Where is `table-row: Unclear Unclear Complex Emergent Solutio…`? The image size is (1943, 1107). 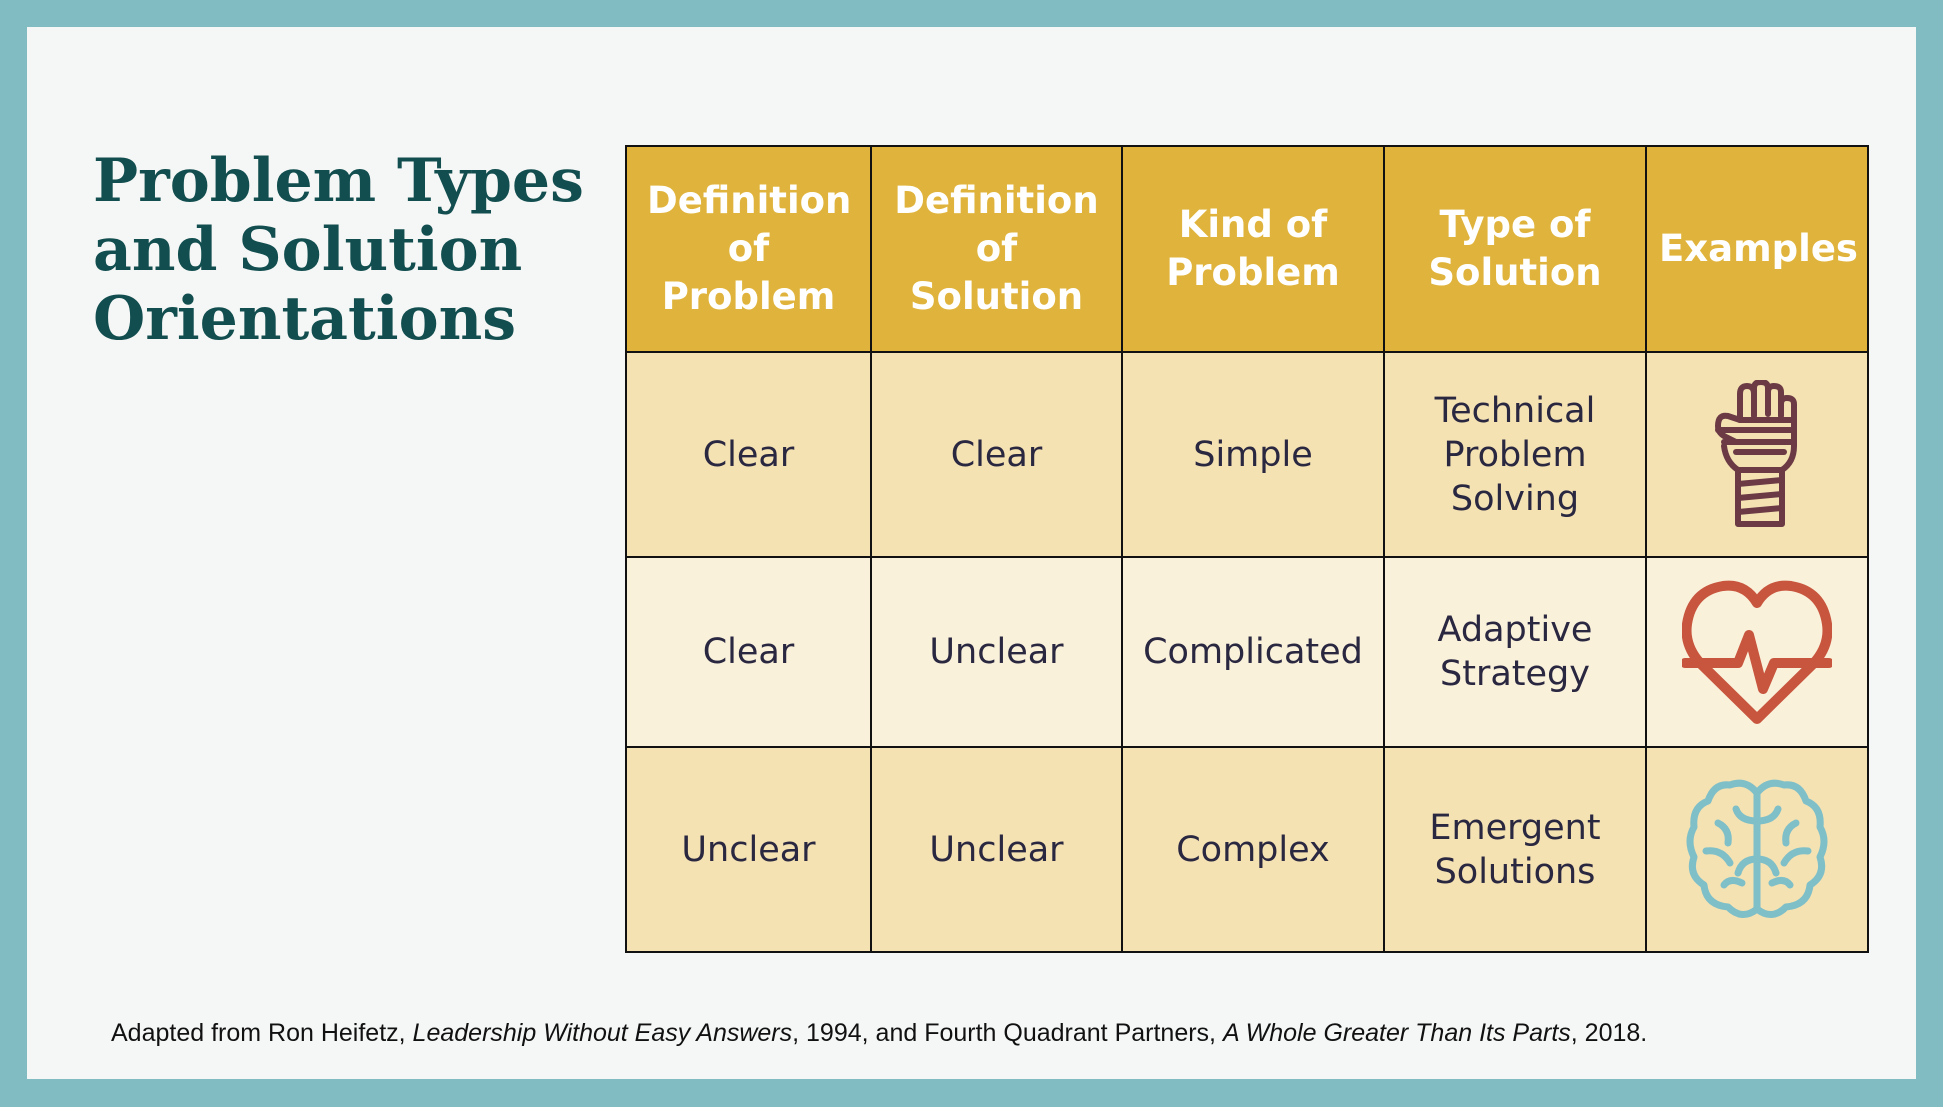 table-row: Unclear Unclear Complex Emergent Solutio… is located at coordinates (1247, 849).